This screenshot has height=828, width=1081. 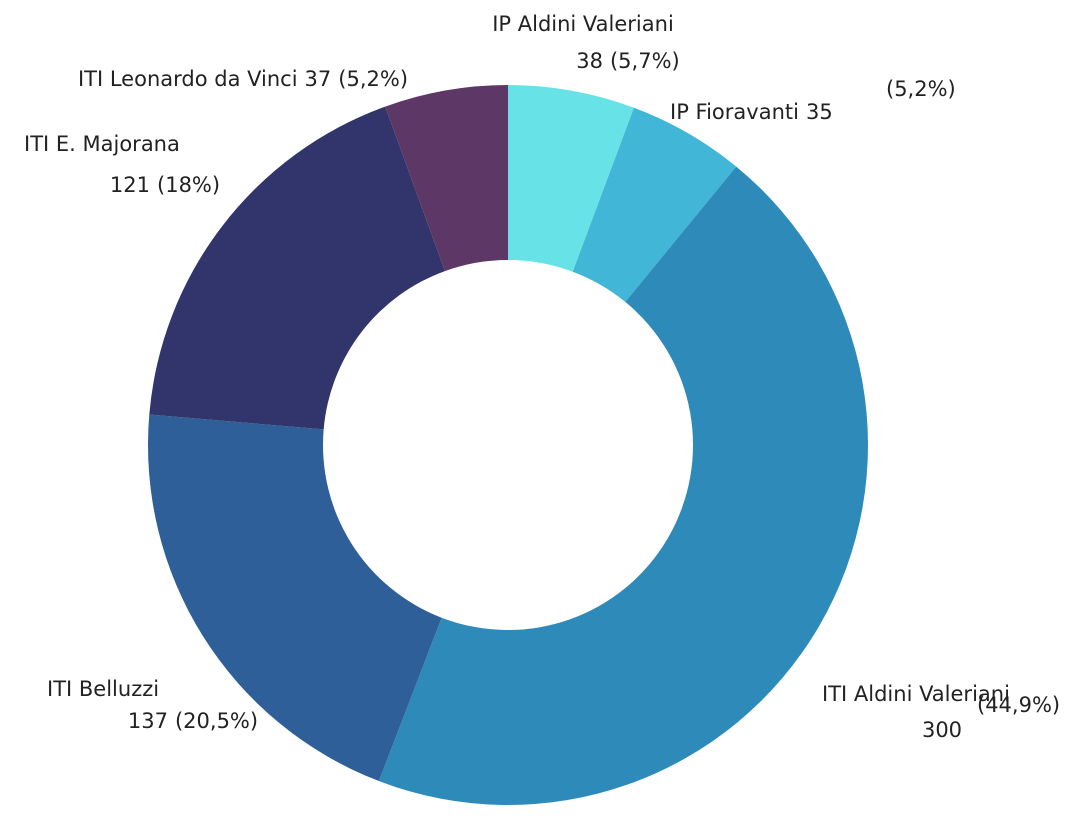 I want to click on label: ITI E. Majorana, so click(x=102, y=144).